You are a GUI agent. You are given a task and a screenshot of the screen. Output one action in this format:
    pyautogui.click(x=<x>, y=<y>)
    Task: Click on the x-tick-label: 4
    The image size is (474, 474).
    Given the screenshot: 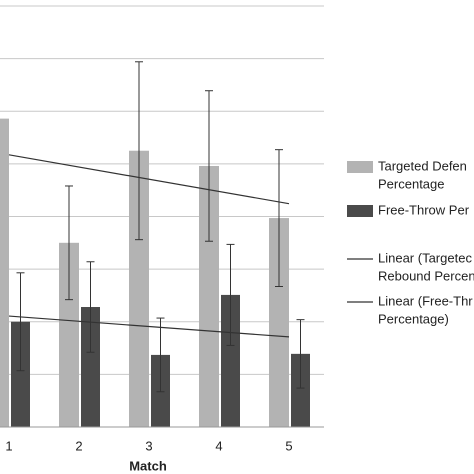 What is the action you would take?
    pyautogui.click(x=218, y=445)
    